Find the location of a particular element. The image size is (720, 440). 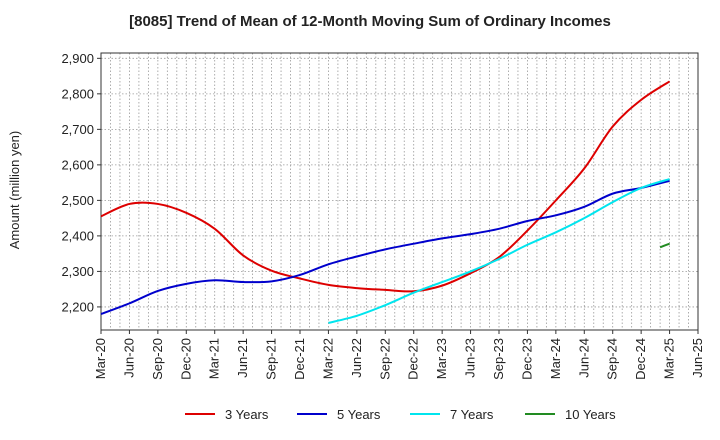

x-tick-label: Sep-23 is located at coordinates (498, 359).